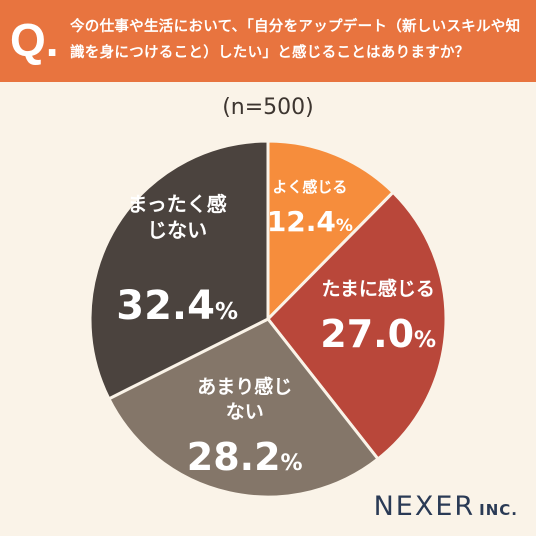  Describe the element at coordinates (498, 510) in the screenshot. I see `logo-suffix: INC.` at that location.